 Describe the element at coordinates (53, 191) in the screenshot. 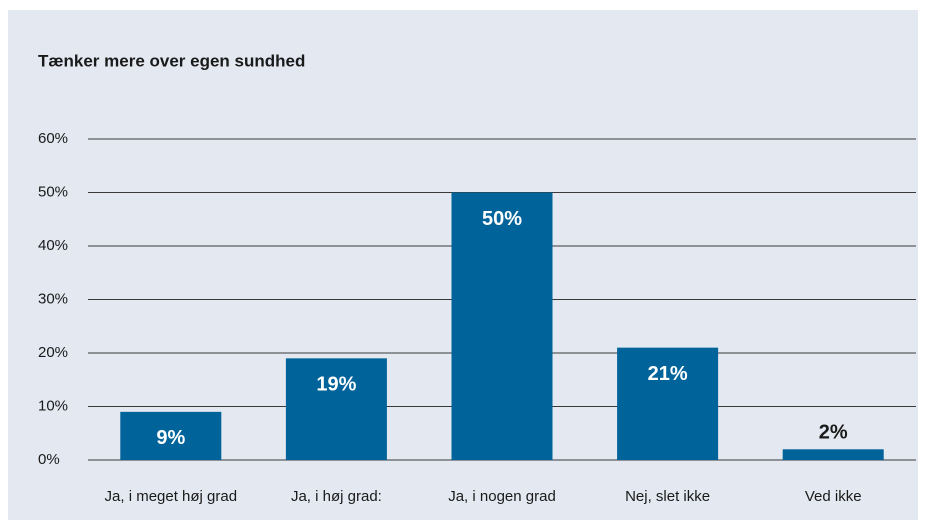

I see `y-tick-label: 50%` at that location.